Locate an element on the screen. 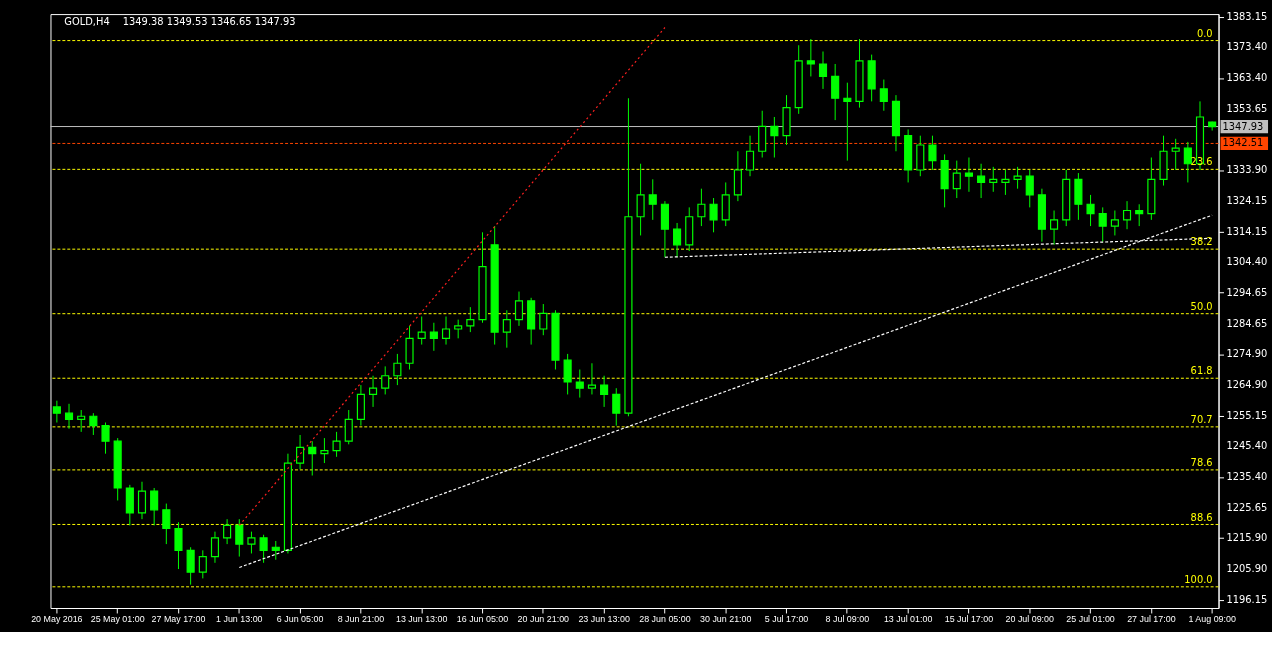  annotation: 50.0 is located at coordinates (1201, 306).